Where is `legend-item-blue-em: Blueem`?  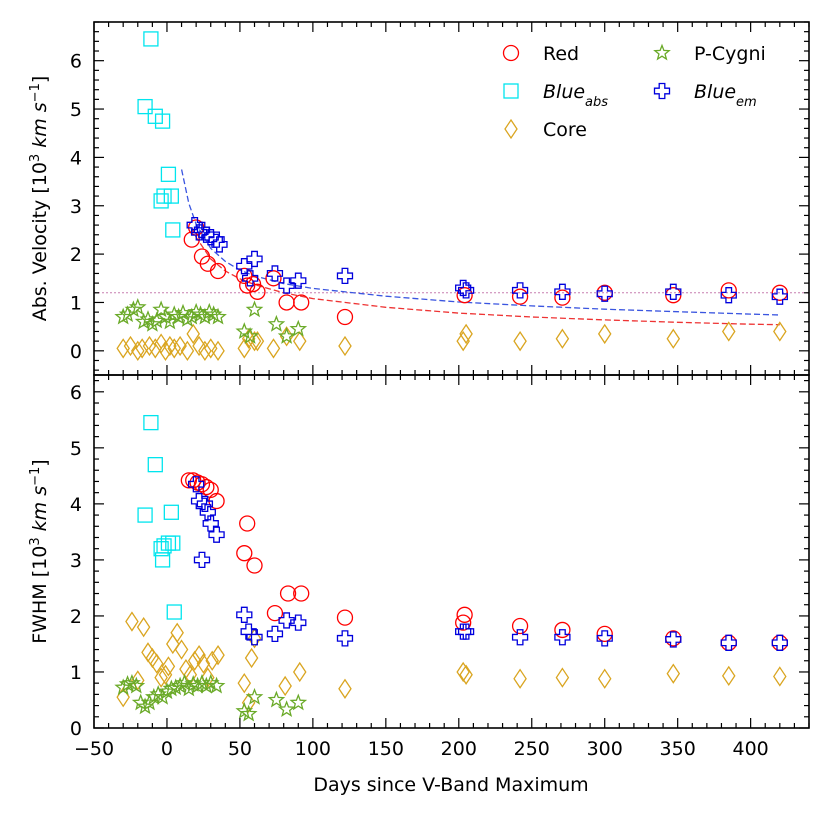 legend-item-blue-em: Blueem is located at coordinates (705, 95).